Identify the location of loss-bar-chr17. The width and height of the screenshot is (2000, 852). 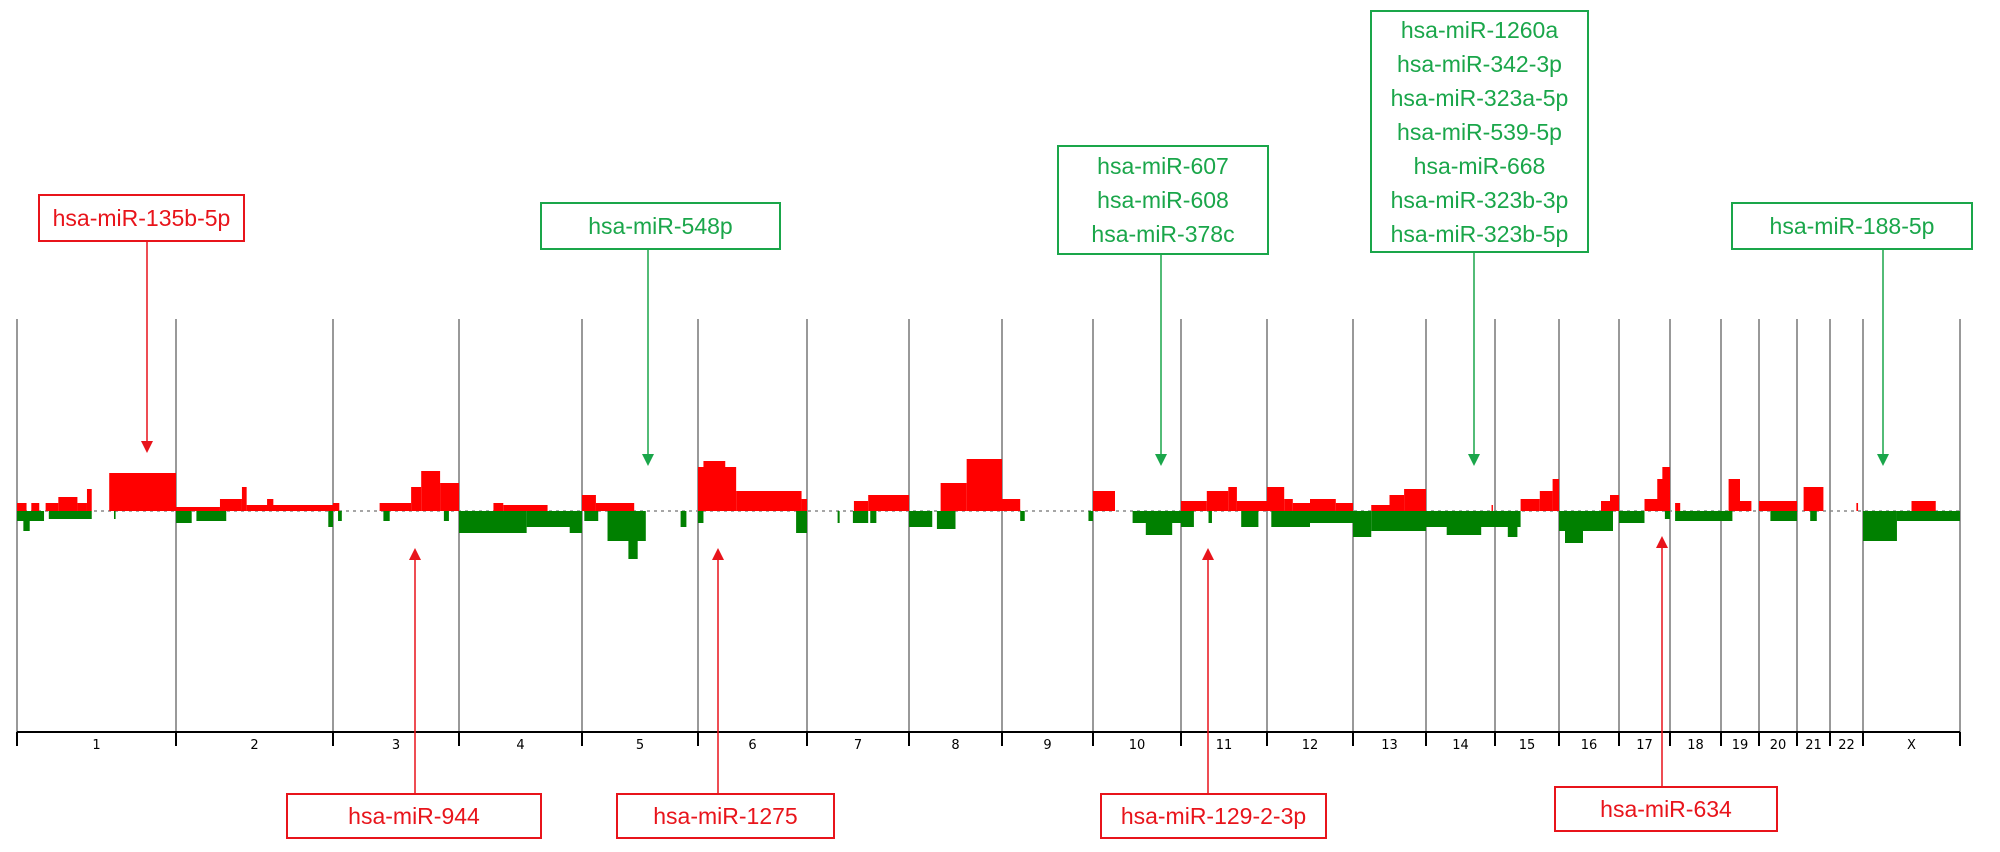
(1667, 515).